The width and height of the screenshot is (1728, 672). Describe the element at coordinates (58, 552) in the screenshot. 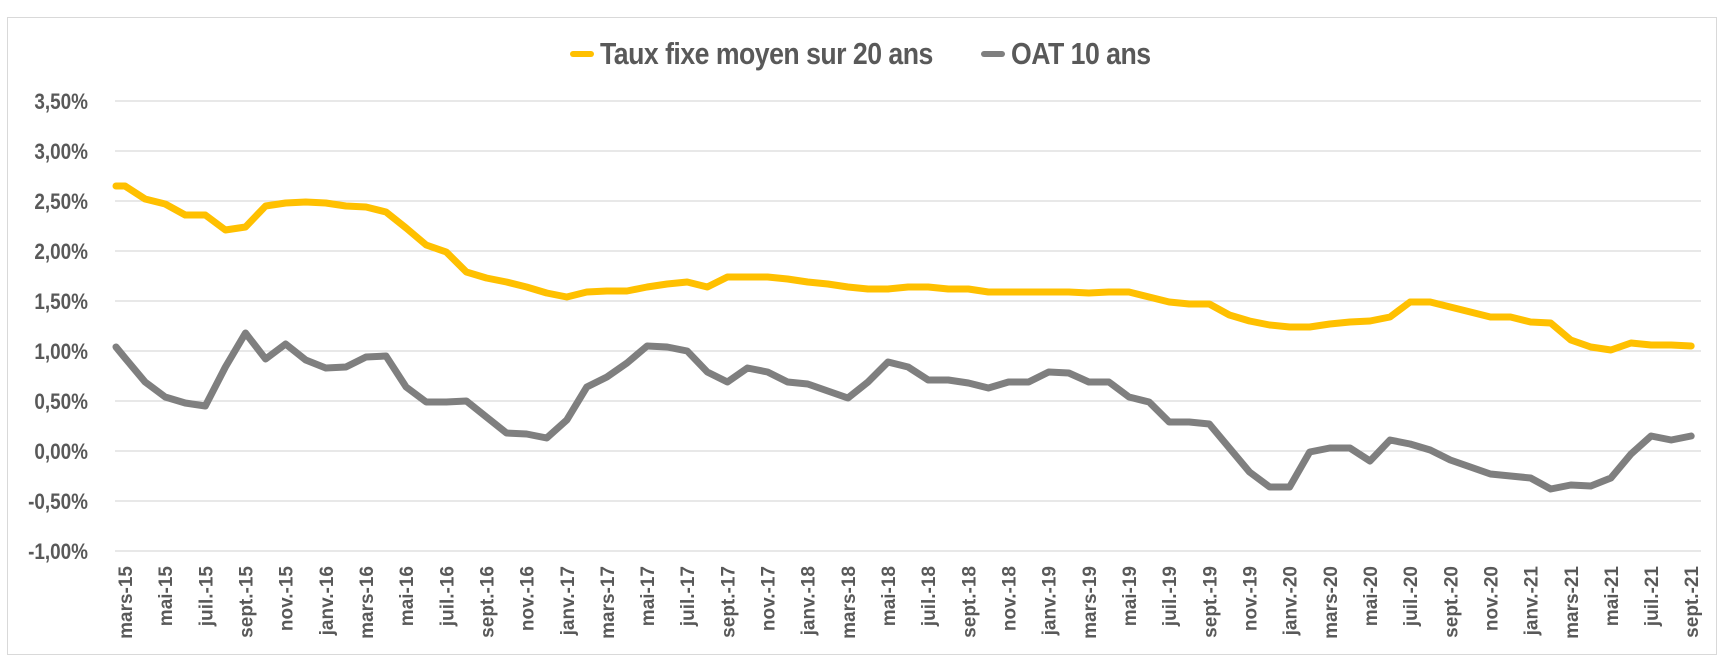

I see `y-tick-label: -1,00%` at that location.